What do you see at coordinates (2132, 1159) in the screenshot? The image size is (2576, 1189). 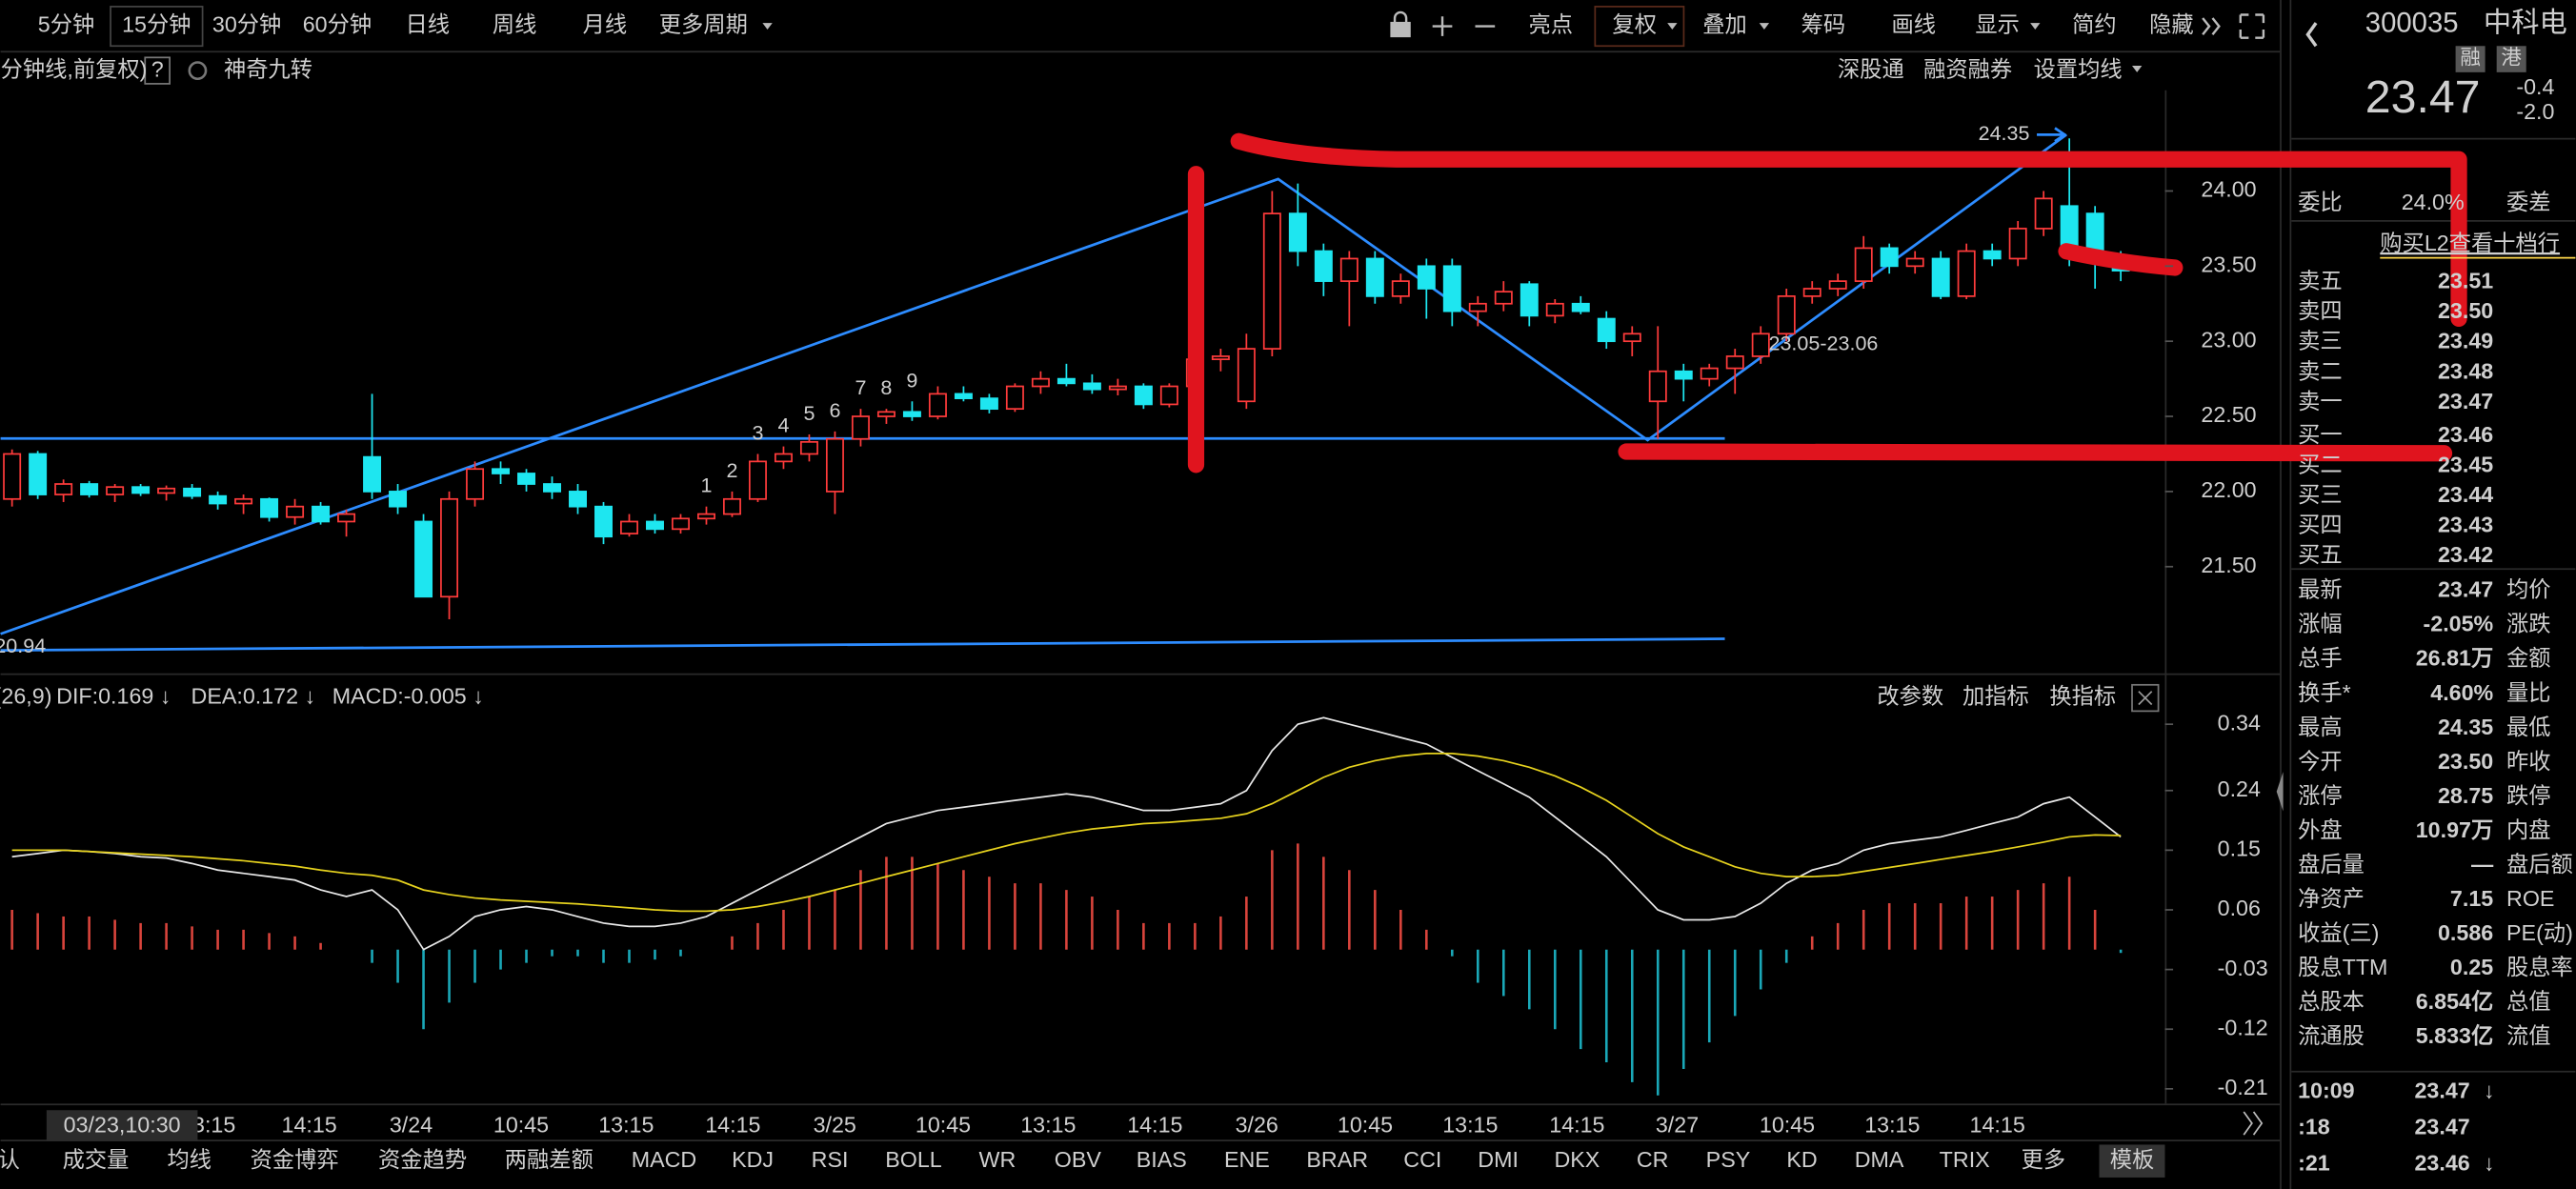 I see `indicator-tab: 模板` at bounding box center [2132, 1159].